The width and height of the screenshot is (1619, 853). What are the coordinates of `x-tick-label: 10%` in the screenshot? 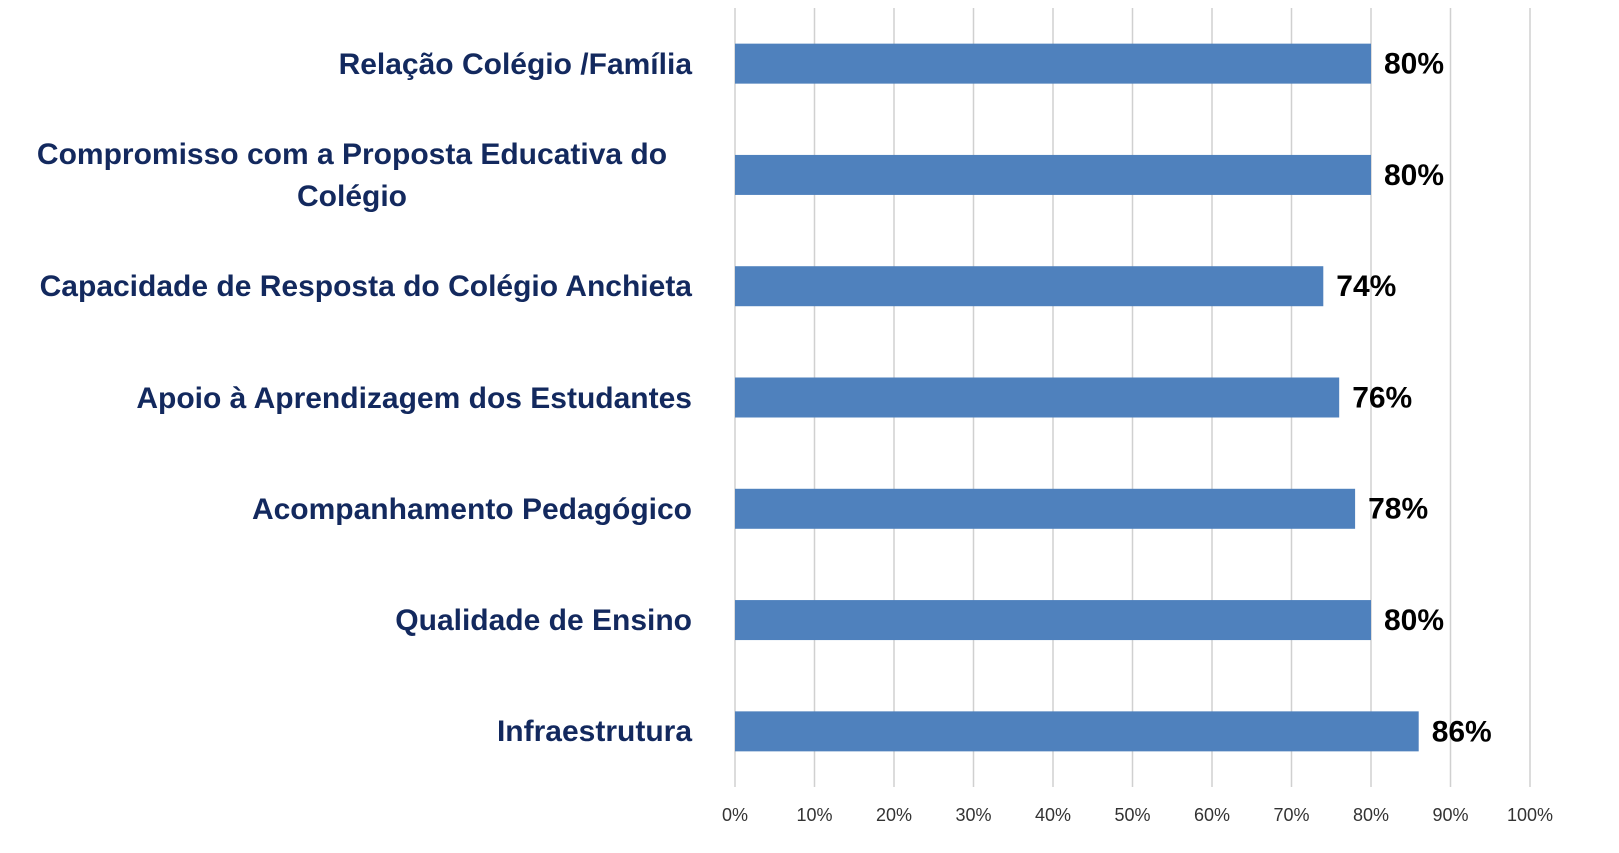 It's located at (814, 815).